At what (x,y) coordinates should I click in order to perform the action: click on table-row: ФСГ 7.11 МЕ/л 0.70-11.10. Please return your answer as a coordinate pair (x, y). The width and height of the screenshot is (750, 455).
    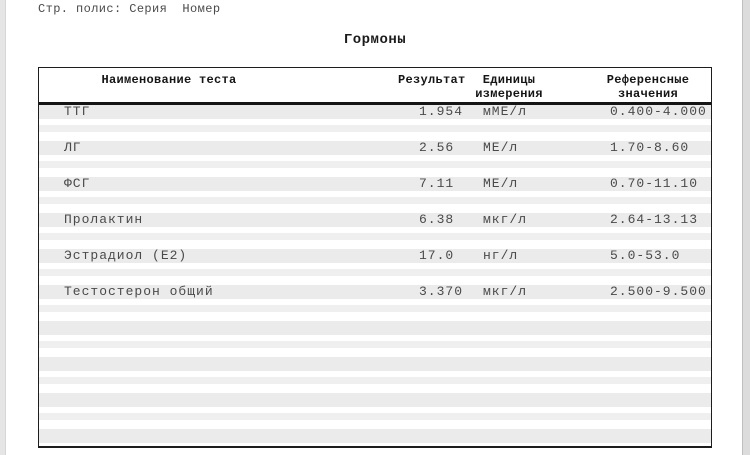
    Looking at the image, I should click on (375, 195).